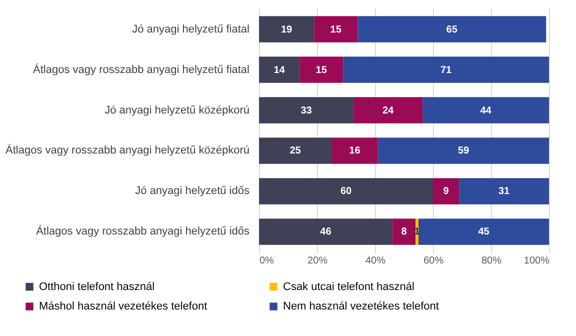  I want to click on x-tick-label: 20%, so click(317, 261).